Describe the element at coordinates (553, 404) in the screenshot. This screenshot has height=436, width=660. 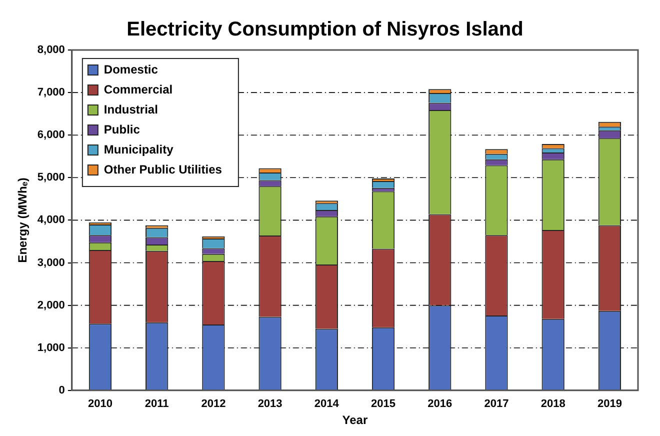
I see `x-tick-label: 2018` at that location.